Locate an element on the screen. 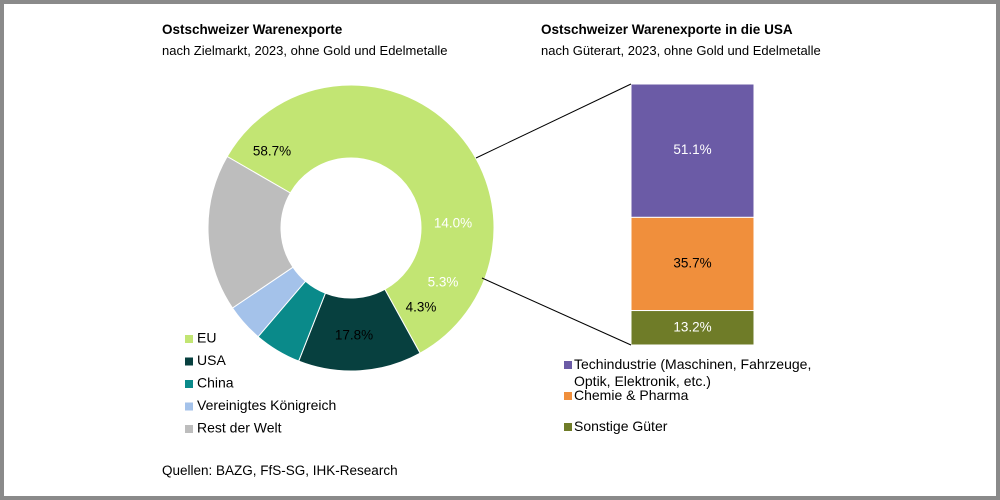 This screenshot has width=1000, height=500. bar-label-sonstige-guter: 13.2% is located at coordinates (692, 326).